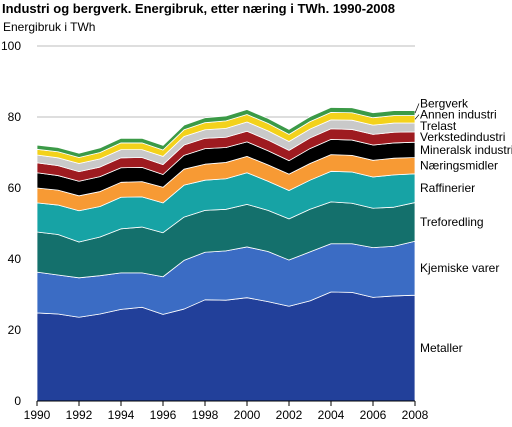 The height and width of the screenshot is (427, 512). Describe the element at coordinates (415, 415) in the screenshot. I see `x-tick-label: 2008` at that location.